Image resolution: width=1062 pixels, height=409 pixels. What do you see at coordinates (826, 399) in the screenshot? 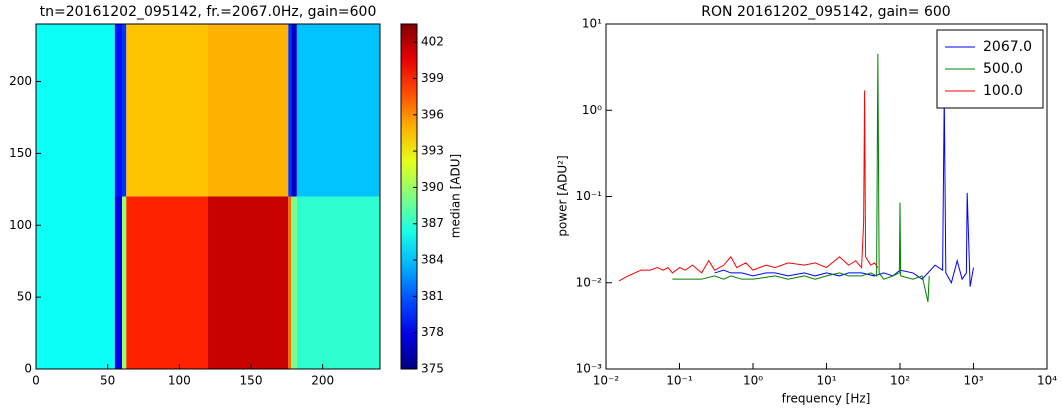
I see `x-axis-label: frequency [Hz]` at bounding box center [826, 399].